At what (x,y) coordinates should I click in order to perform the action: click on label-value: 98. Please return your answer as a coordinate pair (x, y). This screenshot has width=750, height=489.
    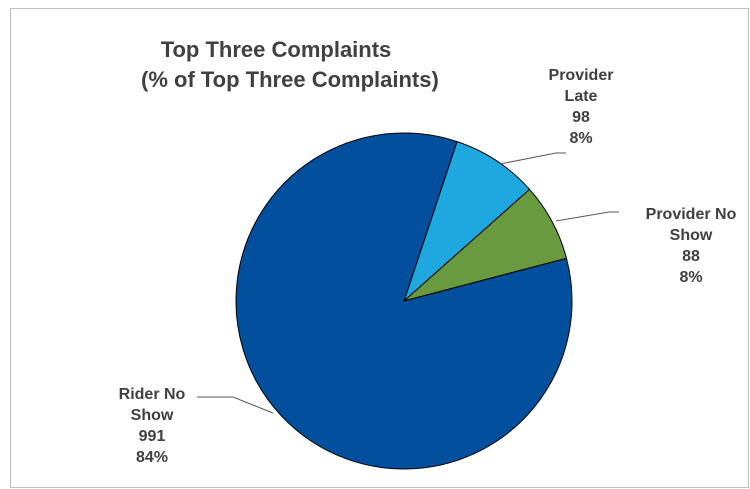
    Looking at the image, I should click on (581, 117).